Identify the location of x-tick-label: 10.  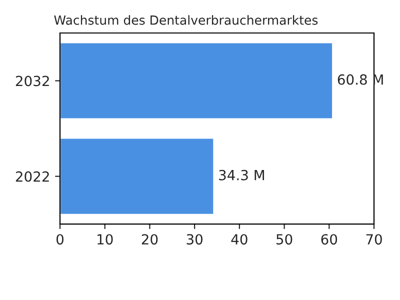
(105, 239).